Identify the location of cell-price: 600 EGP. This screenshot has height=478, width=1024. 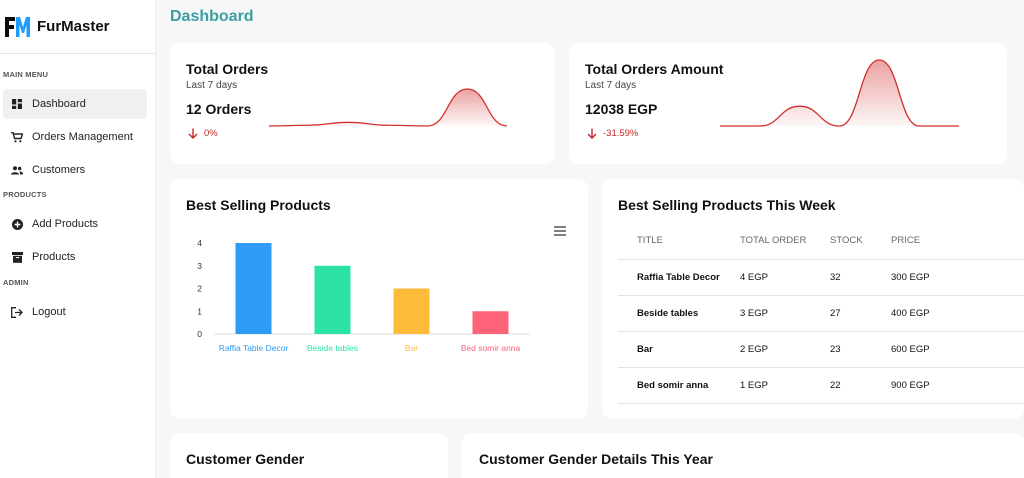
(957, 349).